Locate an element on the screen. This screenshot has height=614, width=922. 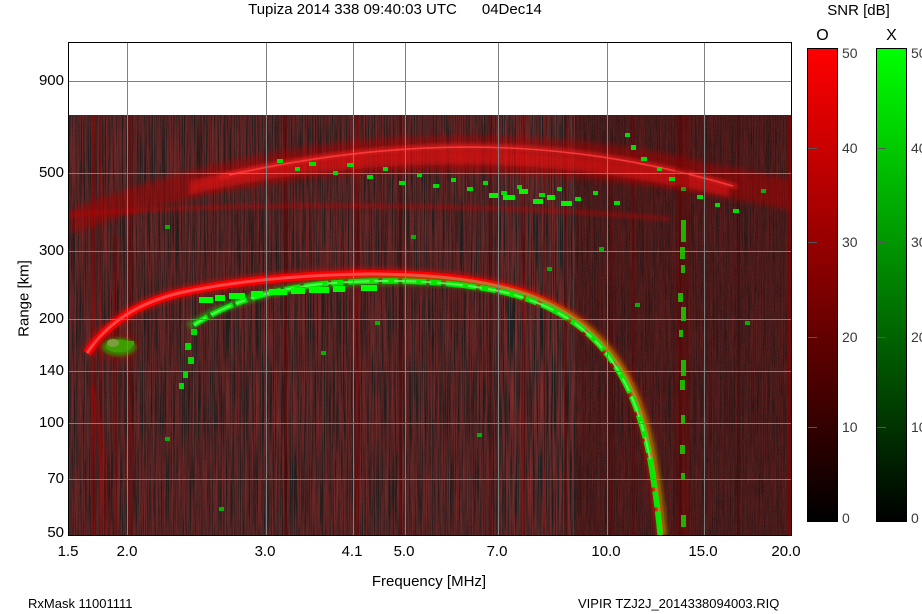
x-tick-1.5: 1.5 is located at coordinates (68, 551).